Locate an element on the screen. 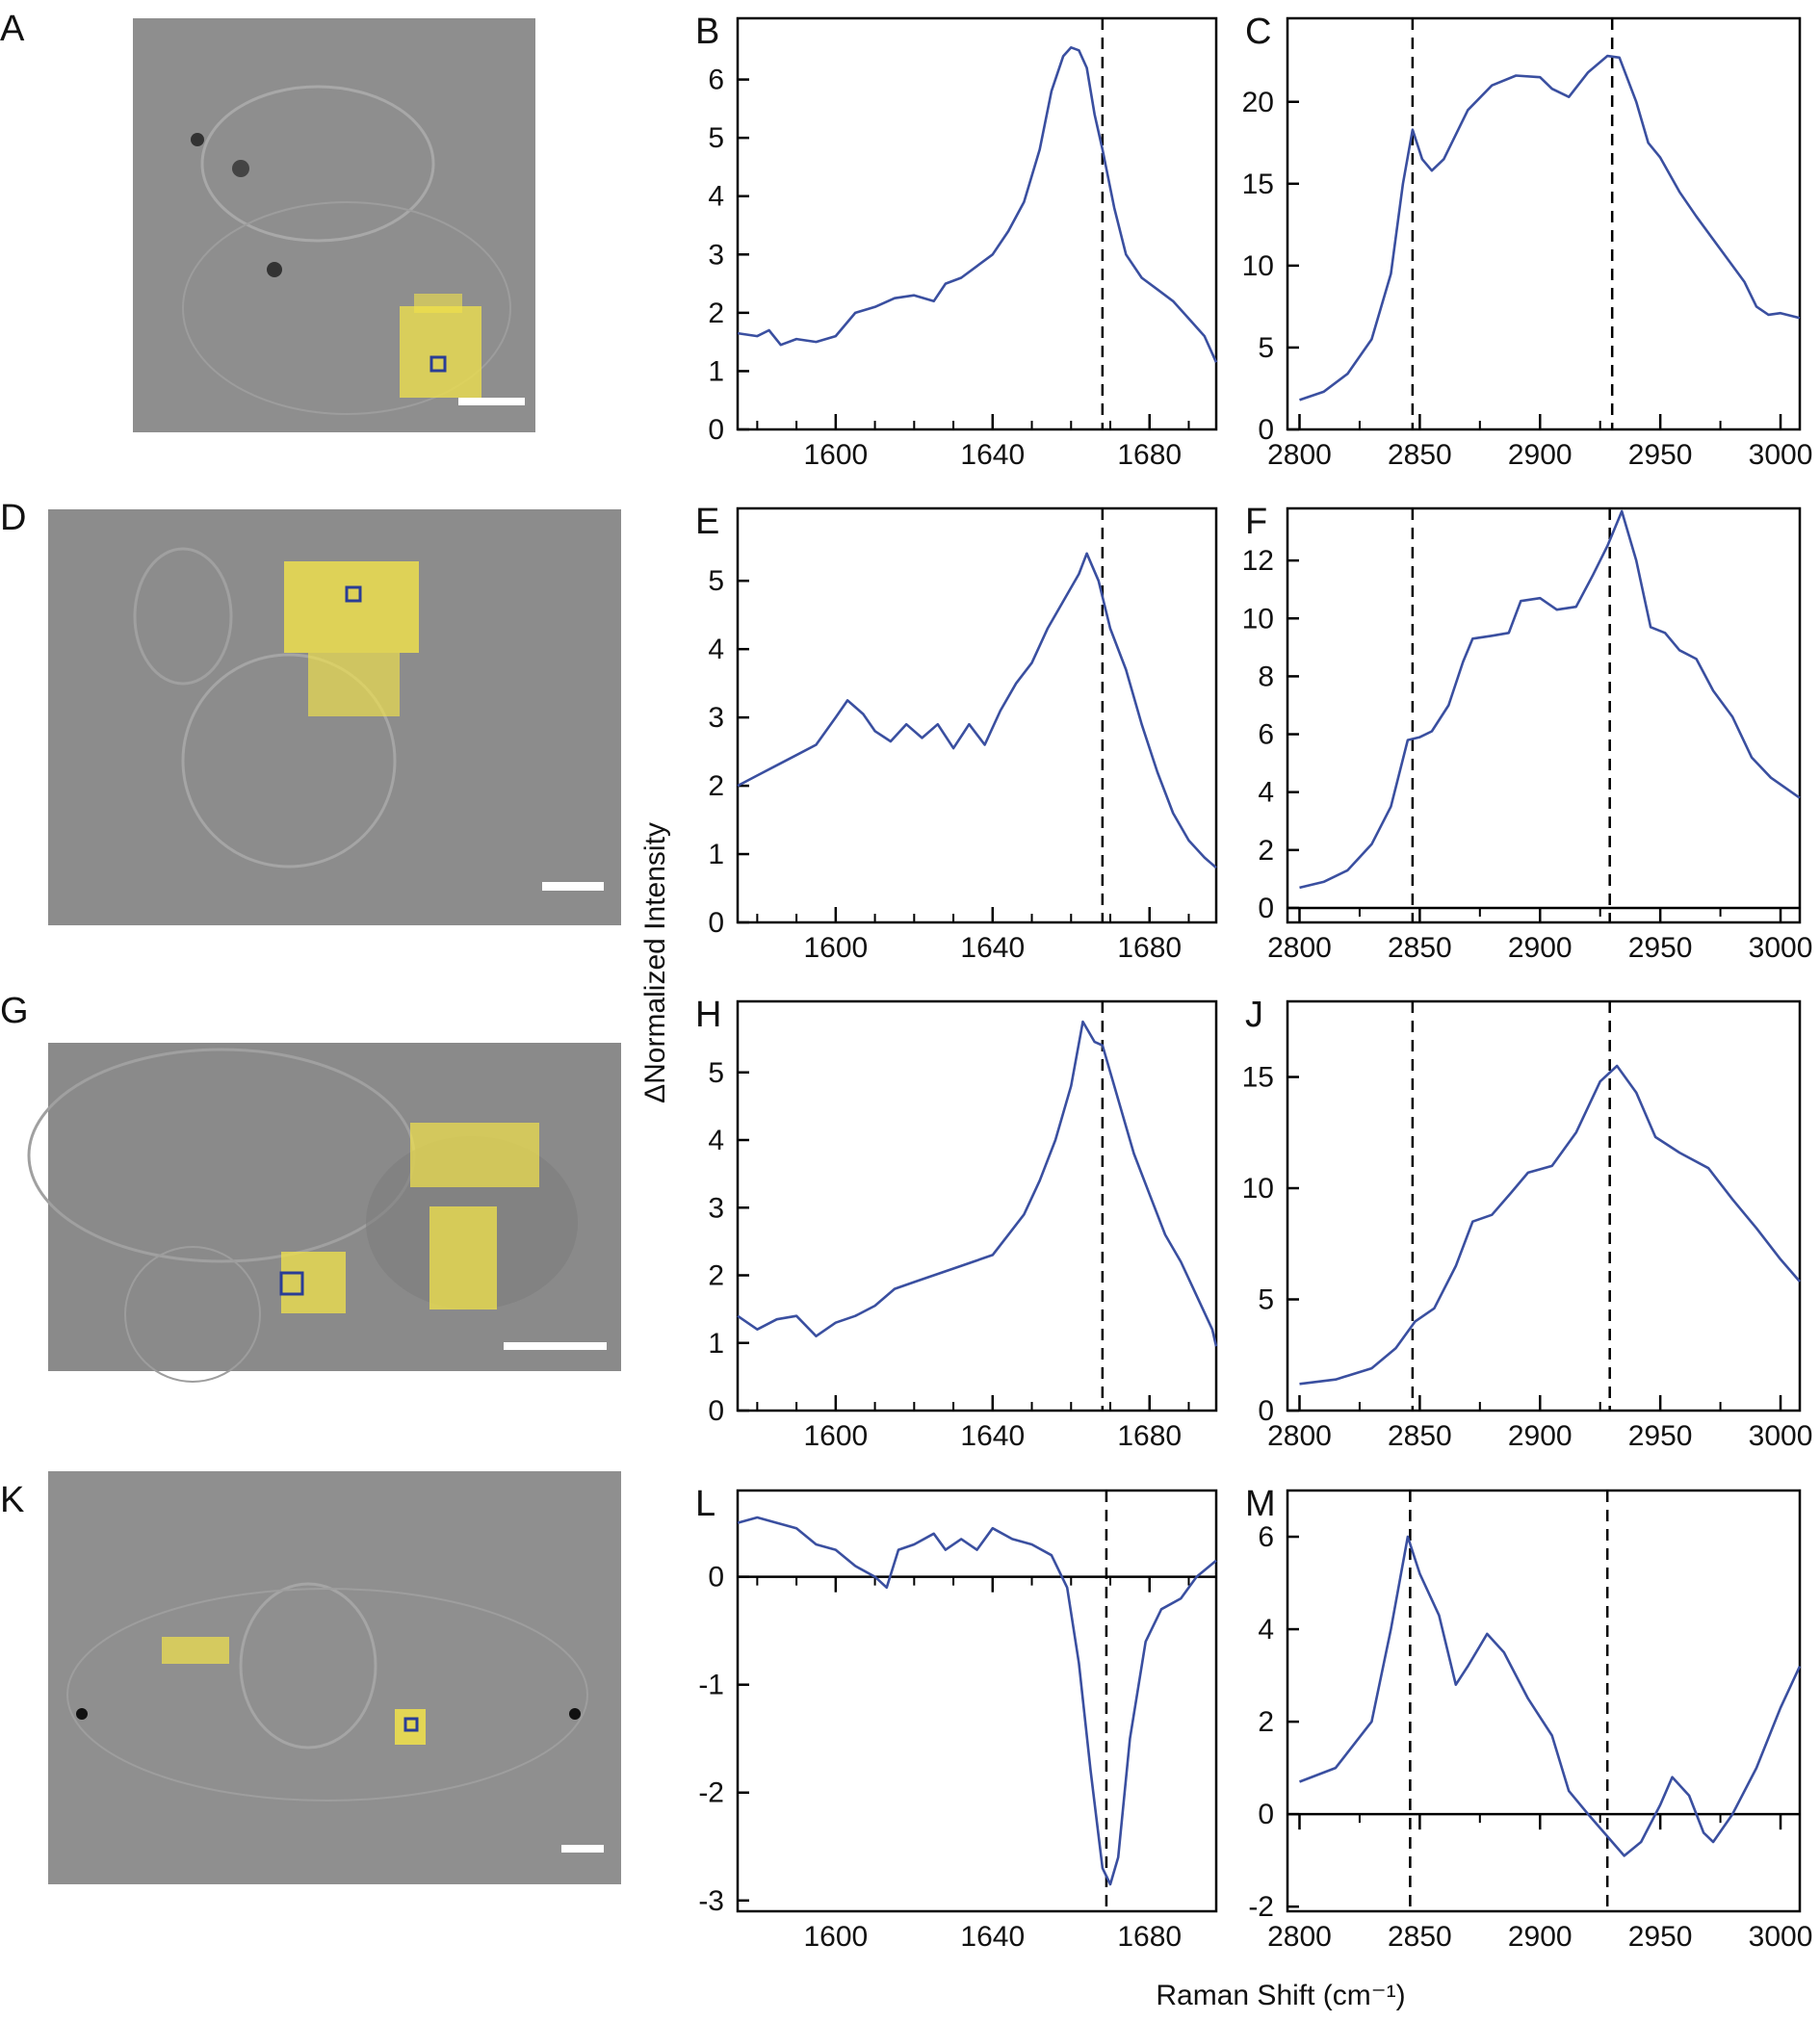 Image resolution: width=1820 pixels, height=2022 pixels. y-tick-label: 20 is located at coordinates (1258, 103).